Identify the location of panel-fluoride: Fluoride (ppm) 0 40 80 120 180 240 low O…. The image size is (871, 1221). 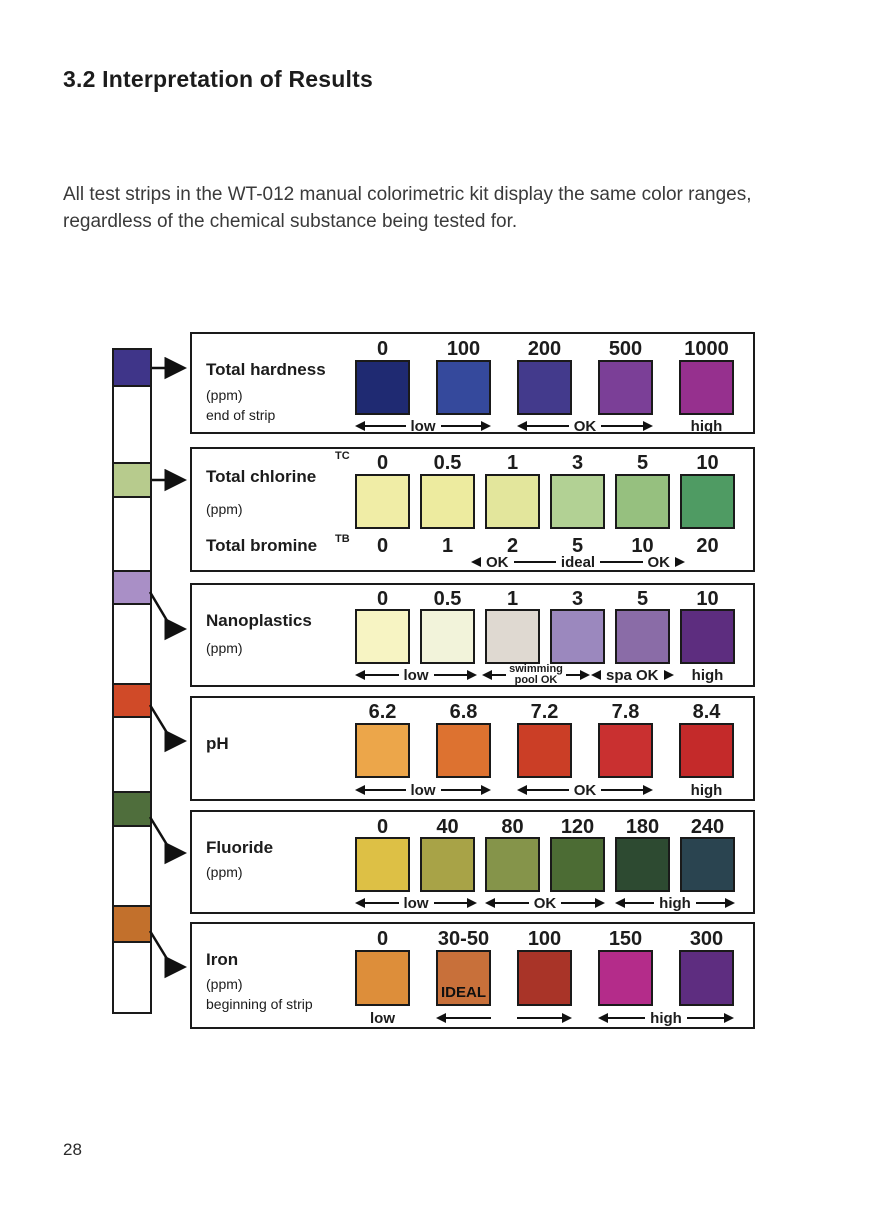
(472, 862).